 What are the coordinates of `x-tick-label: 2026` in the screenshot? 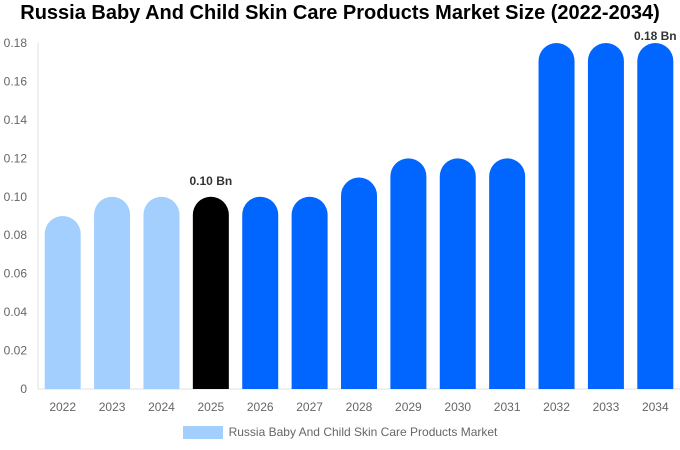 It's located at (260, 407).